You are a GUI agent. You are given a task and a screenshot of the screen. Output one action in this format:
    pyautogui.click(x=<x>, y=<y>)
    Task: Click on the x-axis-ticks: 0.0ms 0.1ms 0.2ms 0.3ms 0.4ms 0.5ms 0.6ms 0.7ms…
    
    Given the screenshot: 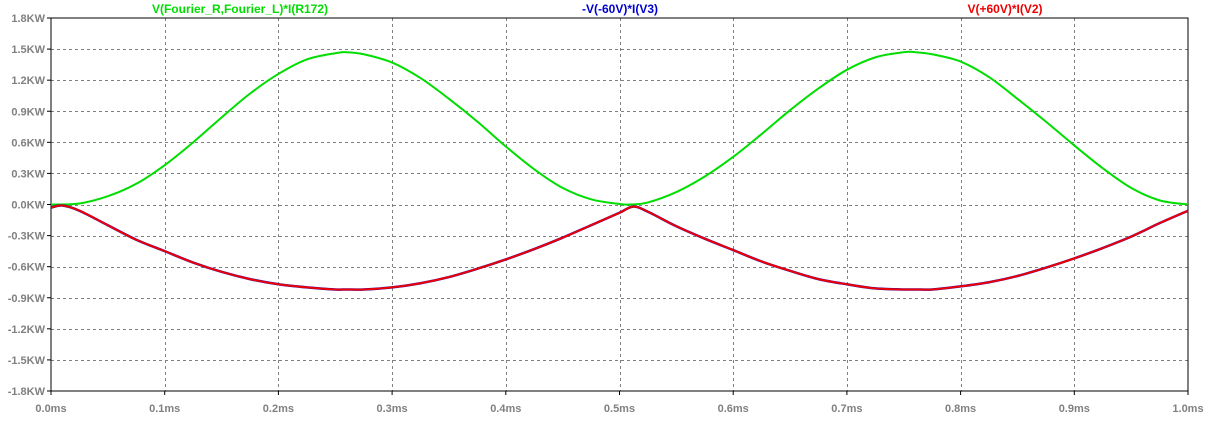 What is the action you would take?
    pyautogui.click(x=619, y=403)
    